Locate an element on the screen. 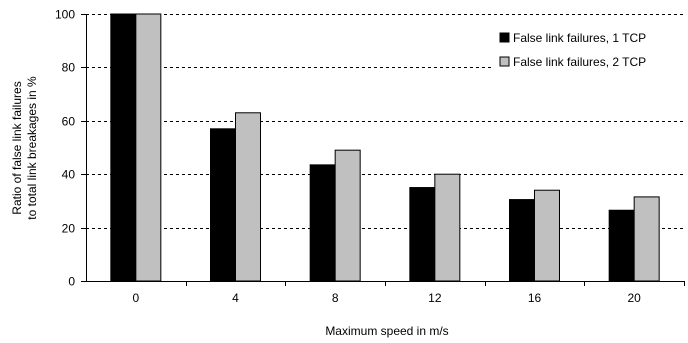  x-tick-label-4: 4 is located at coordinates (235, 298).